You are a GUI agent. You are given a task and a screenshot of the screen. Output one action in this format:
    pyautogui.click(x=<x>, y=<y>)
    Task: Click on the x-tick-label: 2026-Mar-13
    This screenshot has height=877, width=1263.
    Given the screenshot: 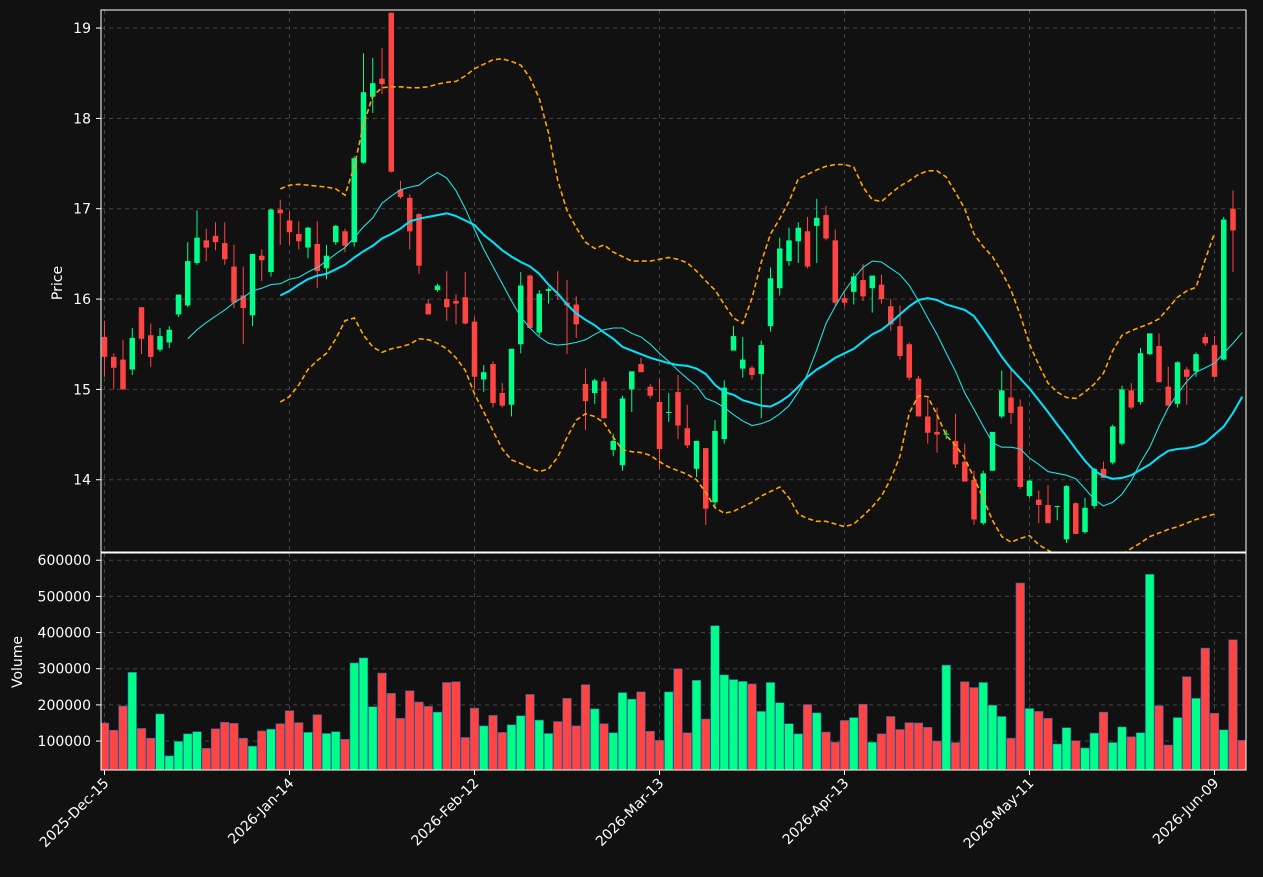 What is the action you would take?
    pyautogui.click(x=630, y=813)
    